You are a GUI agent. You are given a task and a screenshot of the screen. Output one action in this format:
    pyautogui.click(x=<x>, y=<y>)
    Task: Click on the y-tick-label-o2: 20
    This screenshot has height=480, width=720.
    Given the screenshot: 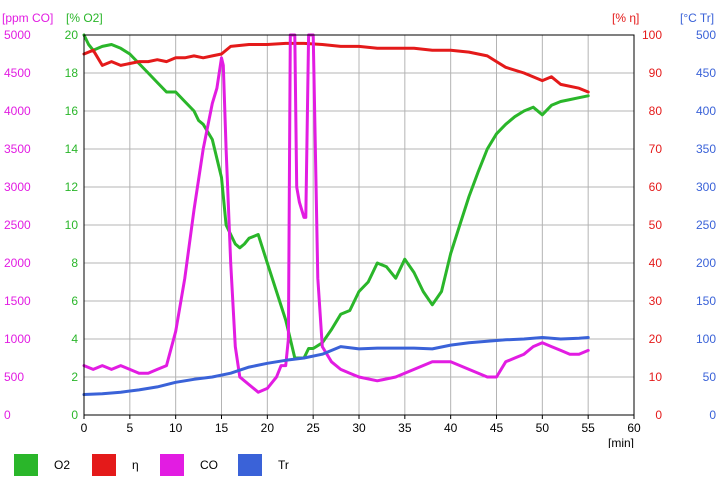 What is the action you would take?
    pyautogui.click(x=72, y=35)
    